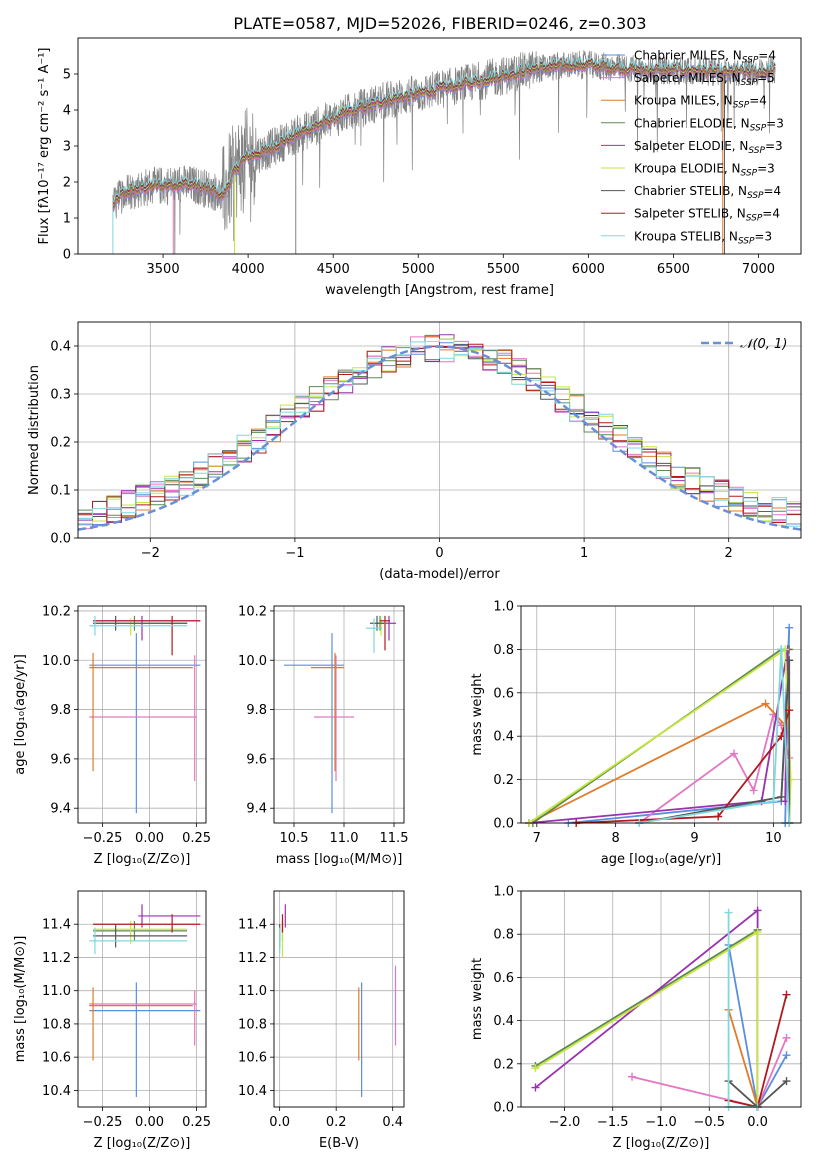 The width and height of the screenshot is (819, 1170). What do you see at coordinates (613, 1122) in the screenshot?
I see `x-tick-label: −1.5` at bounding box center [613, 1122].